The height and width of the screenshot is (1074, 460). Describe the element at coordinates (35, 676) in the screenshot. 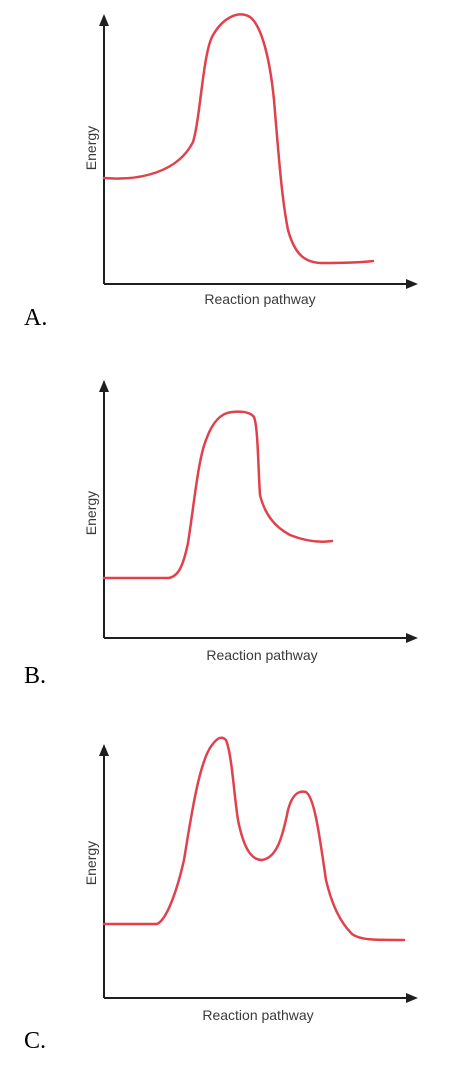

I see `option-label-b: B.` at that location.